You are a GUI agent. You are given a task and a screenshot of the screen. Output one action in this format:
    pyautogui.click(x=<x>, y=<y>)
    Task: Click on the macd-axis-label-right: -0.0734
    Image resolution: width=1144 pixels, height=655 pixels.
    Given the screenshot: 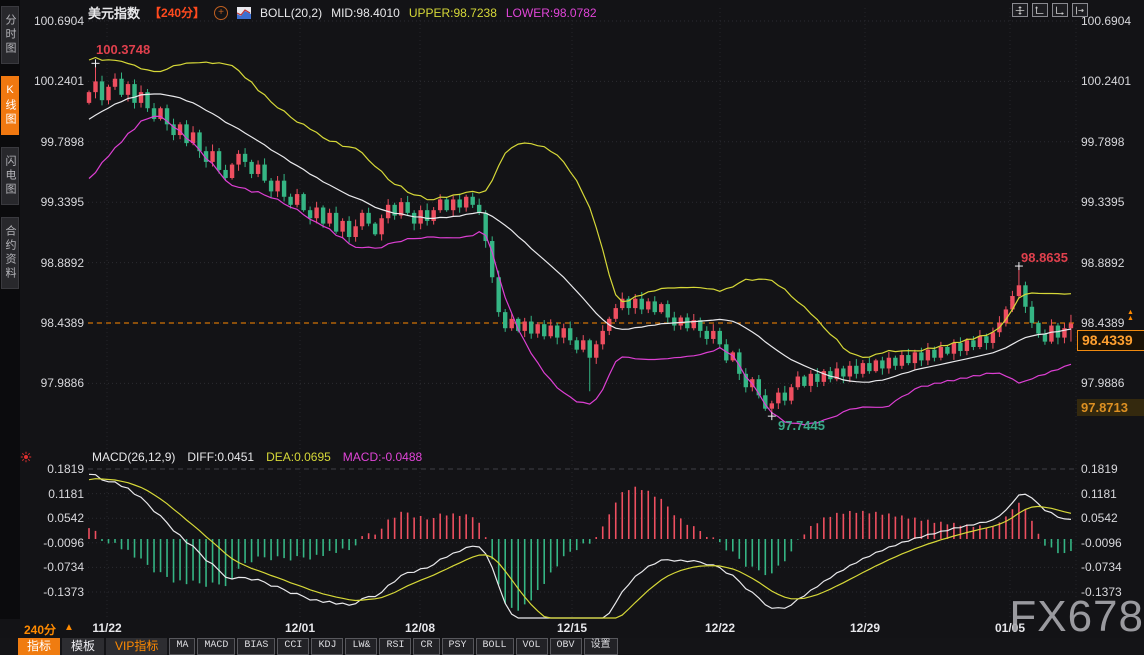 What is the action you would take?
    pyautogui.click(x=1101, y=567)
    